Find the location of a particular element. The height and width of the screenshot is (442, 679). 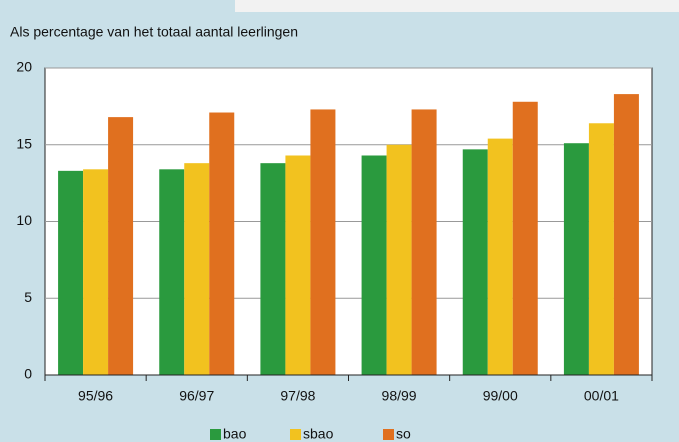

x-tick-label: 99/00 is located at coordinates (500, 396).